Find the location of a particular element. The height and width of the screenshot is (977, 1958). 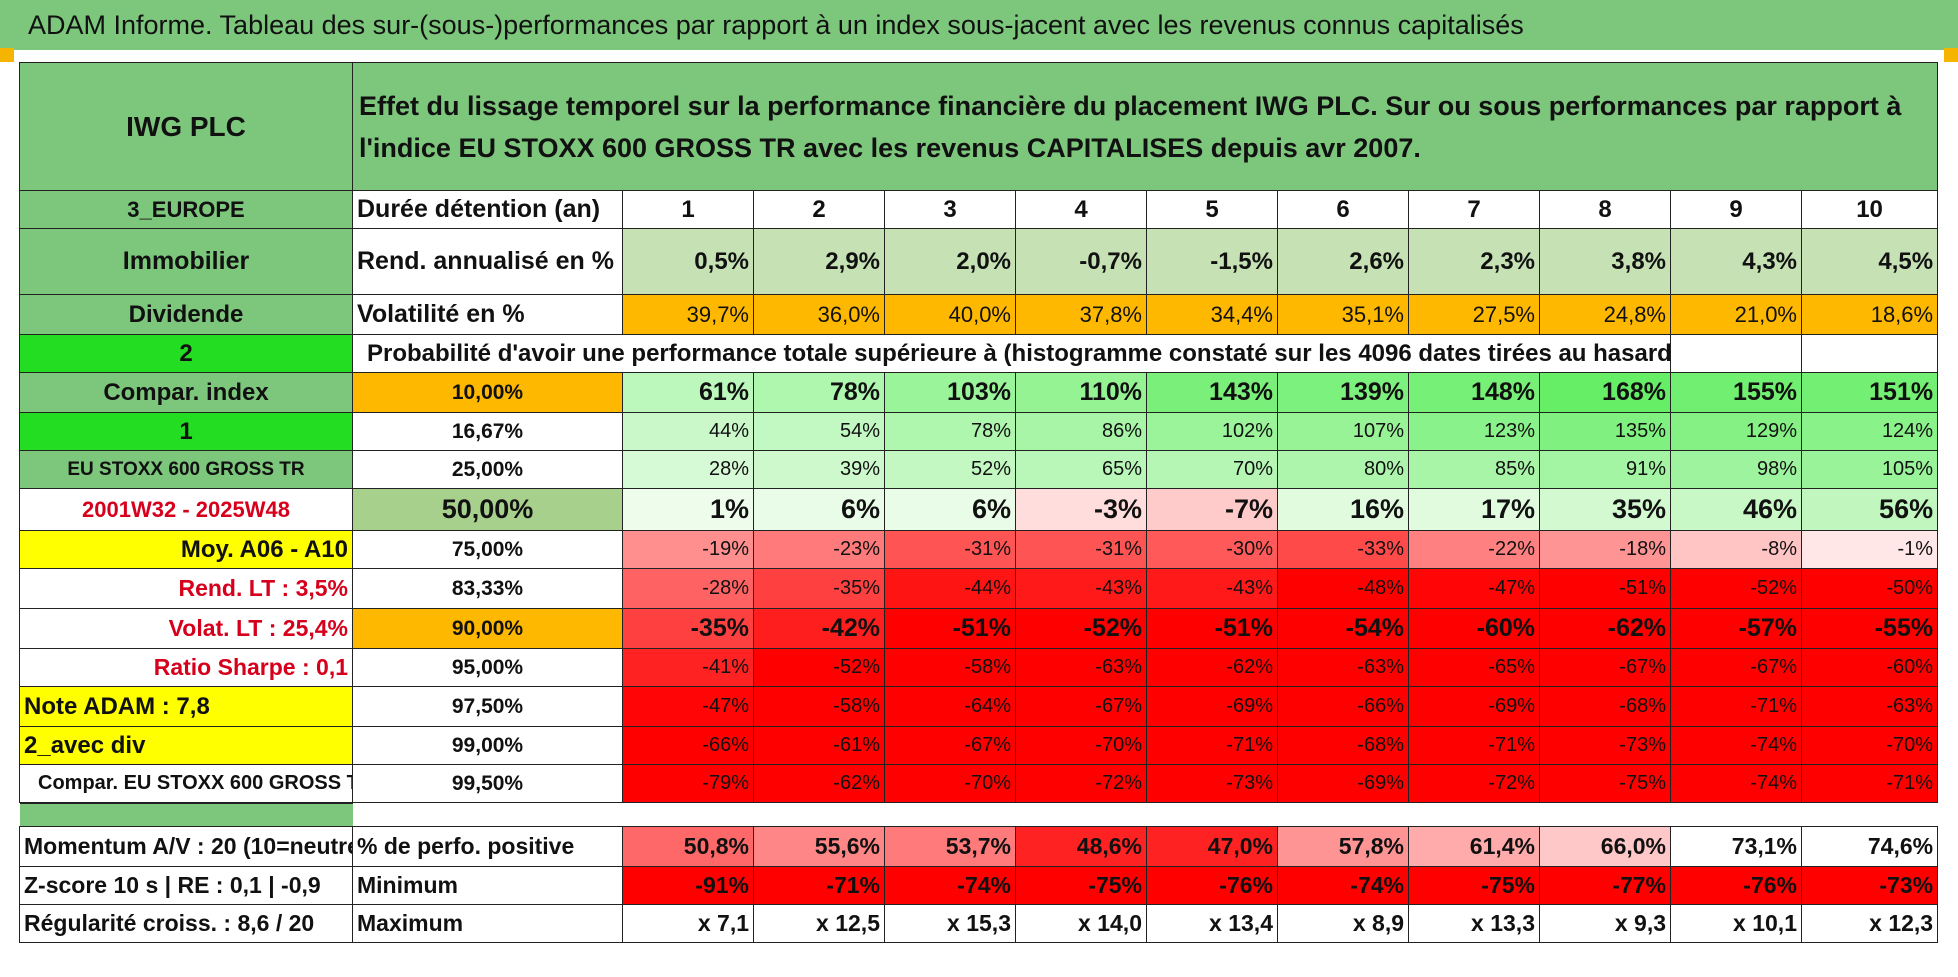

prob-value: -69% is located at coordinates (1474, 706).